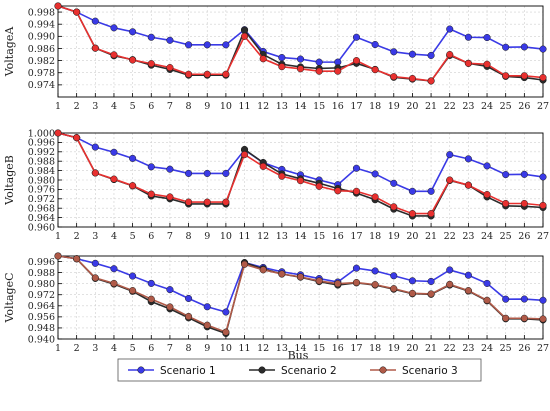 Image resolution: width=550 pixels, height=411 pixels. What do you see at coordinates (9, 52) in the screenshot?
I see `y-axis-label: VoltageA` at bounding box center [9, 52].